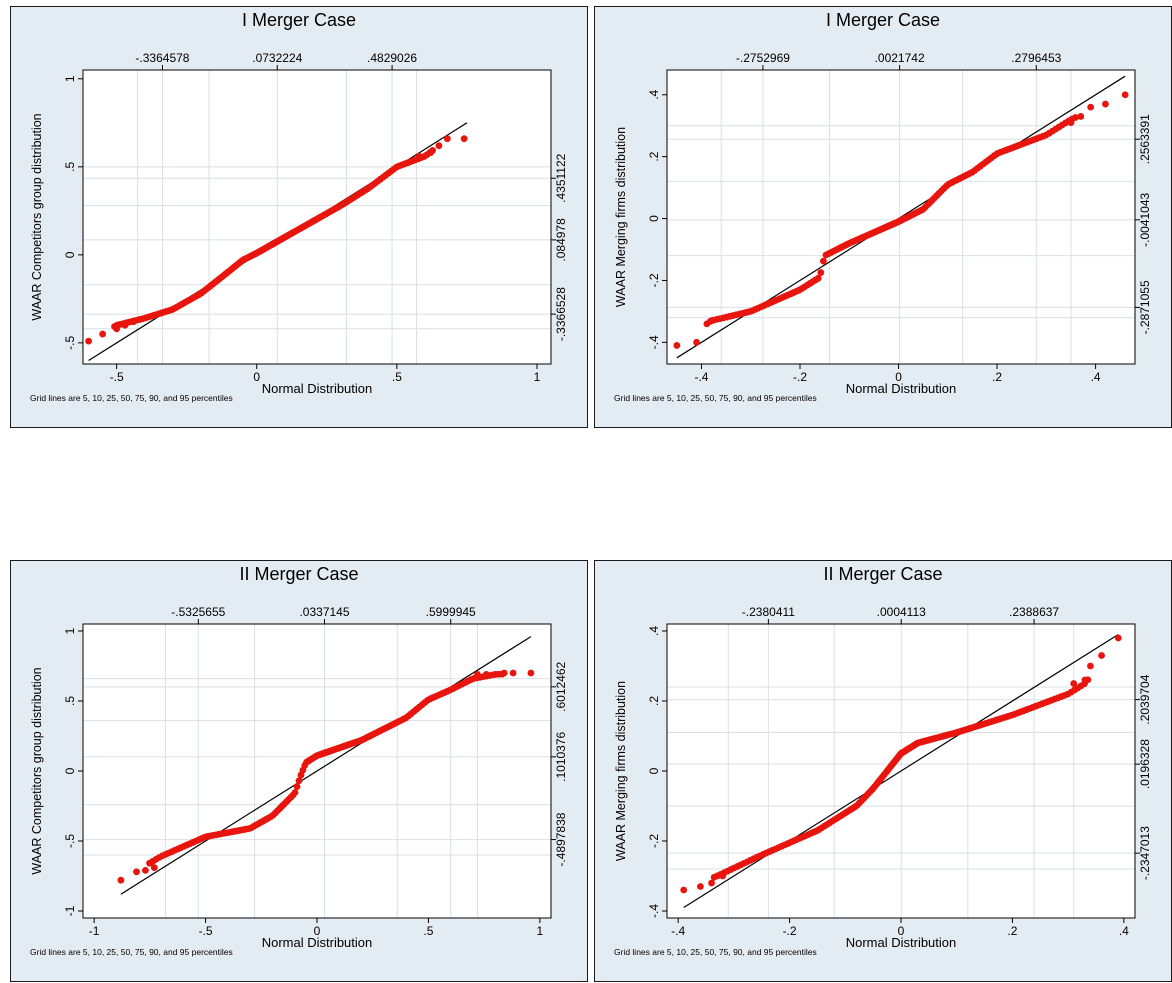 Image resolution: width=1172 pixels, height=983 pixels. What do you see at coordinates (1145, 764) in the screenshot?
I see `right-percentile-label: .0196328` at bounding box center [1145, 764].